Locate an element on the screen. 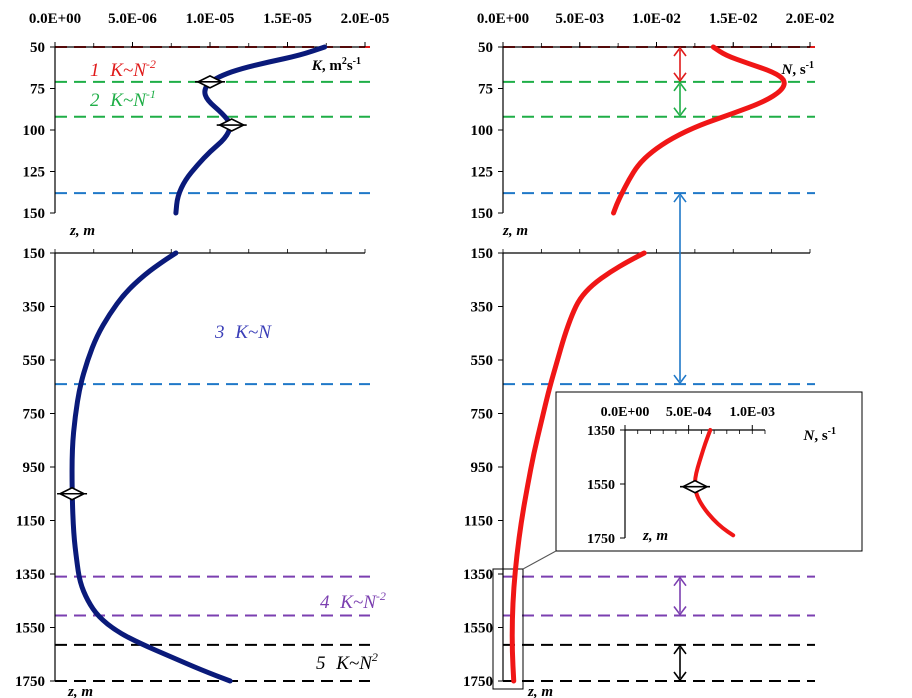 The width and height of the screenshot is (912, 698). arrows-layer is located at coordinates (680, 364).